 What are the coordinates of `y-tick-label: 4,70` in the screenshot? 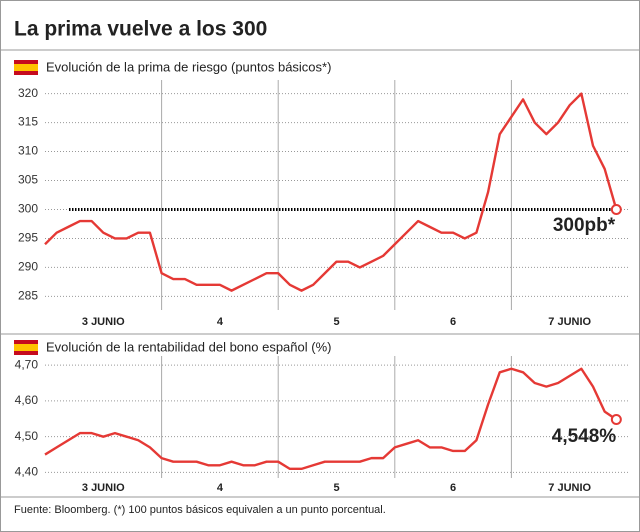 It's located at (27, 364).